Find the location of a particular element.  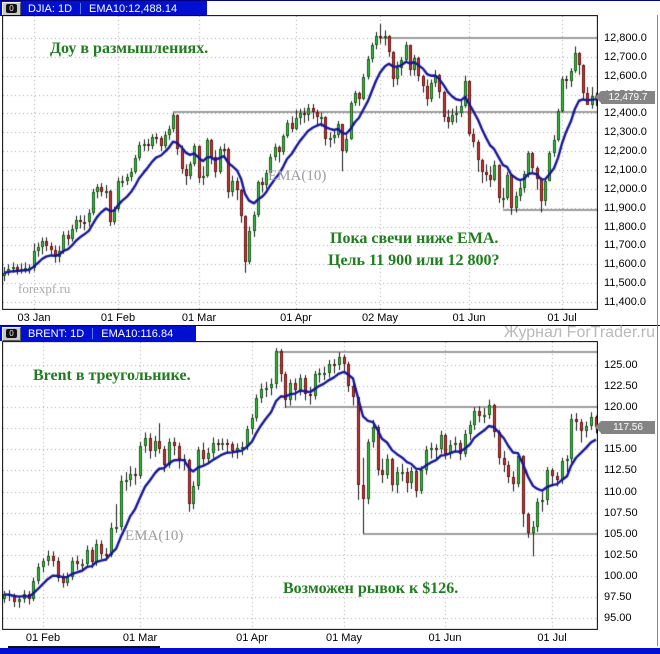

y-axis-label: 110.00 is located at coordinates (620, 492).